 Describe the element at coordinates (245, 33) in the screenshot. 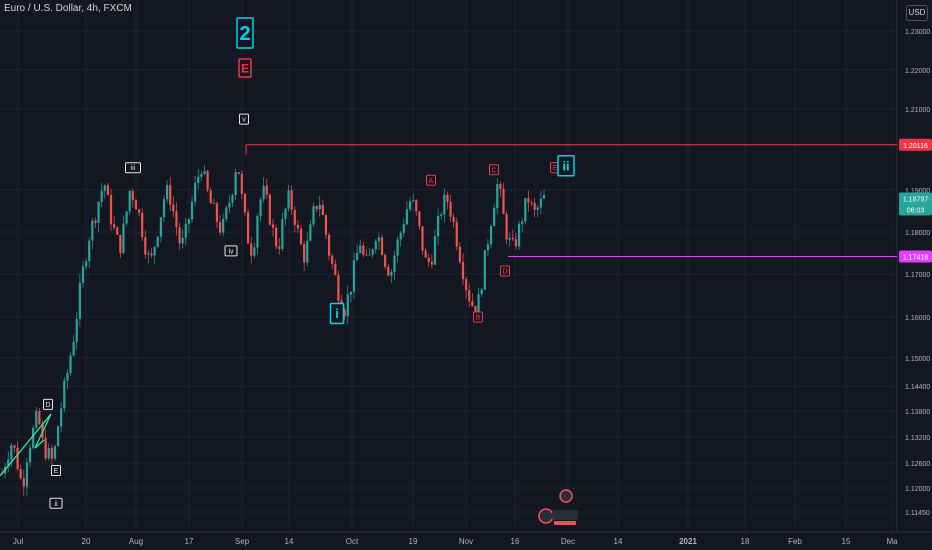

I see `wave-label-cyan-big: 2` at that location.